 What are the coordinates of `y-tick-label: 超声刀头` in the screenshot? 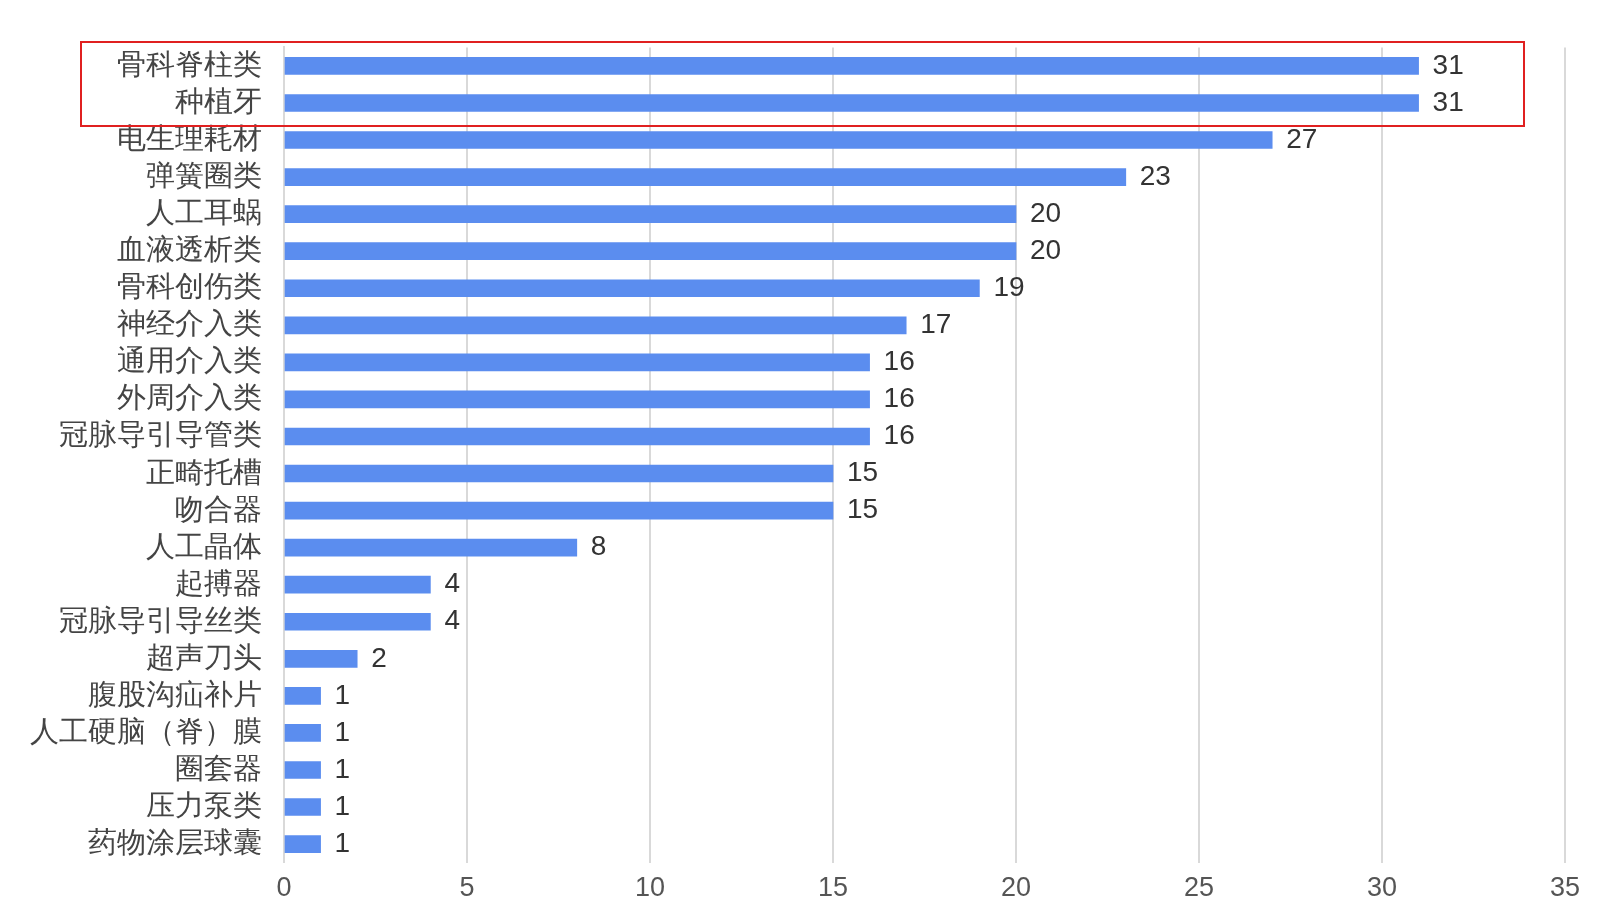 It's located at (204, 656).